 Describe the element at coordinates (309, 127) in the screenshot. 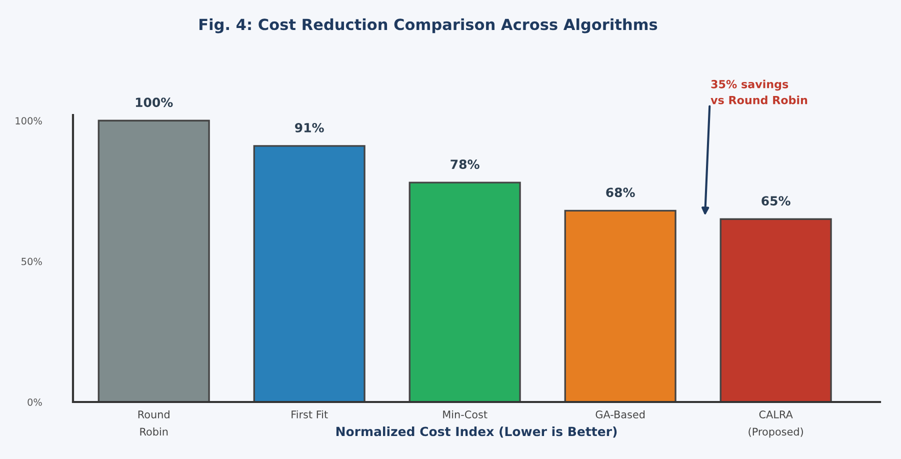

I see `data-label: 91%` at that location.